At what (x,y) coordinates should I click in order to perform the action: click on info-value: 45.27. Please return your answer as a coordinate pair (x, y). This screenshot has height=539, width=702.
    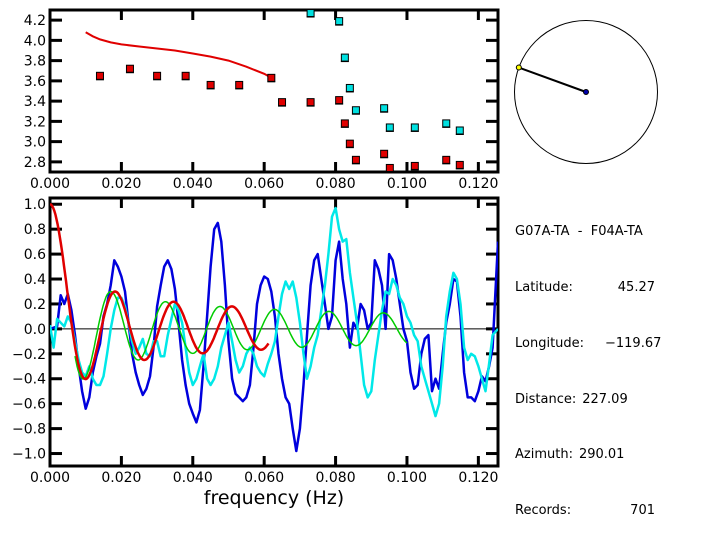
    Looking at the image, I should click on (636, 287).